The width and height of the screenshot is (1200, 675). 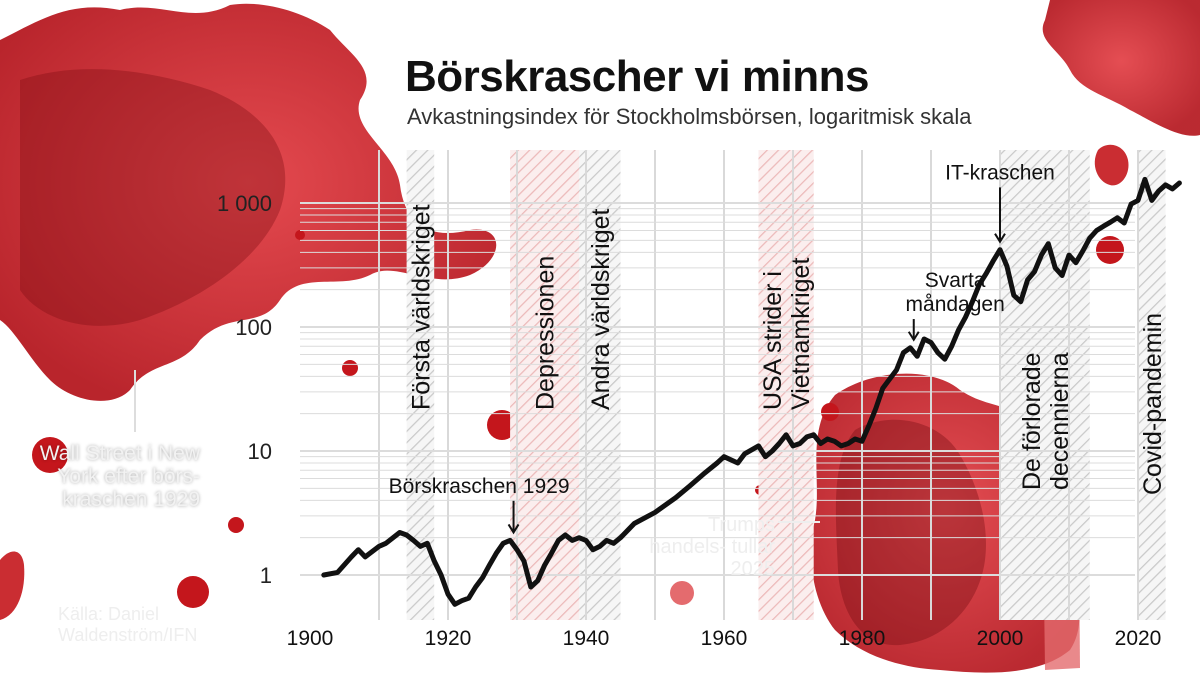 I want to click on y-tick-label: 10, so click(x=260, y=451).